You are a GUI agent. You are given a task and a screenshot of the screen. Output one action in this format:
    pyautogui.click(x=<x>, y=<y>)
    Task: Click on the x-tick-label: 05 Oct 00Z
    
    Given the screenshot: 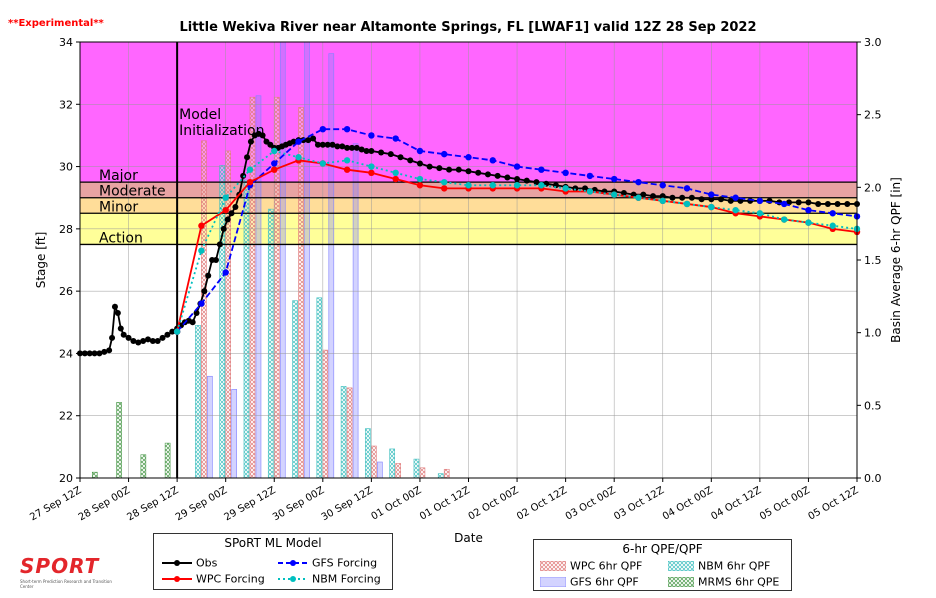 What is the action you would take?
    pyautogui.click(x=785, y=504)
    